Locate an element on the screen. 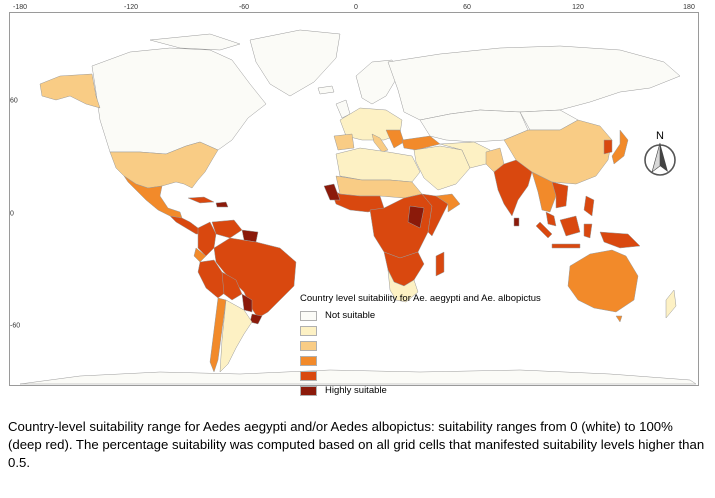  legend-item: Highly suitable is located at coordinates (440, 390).